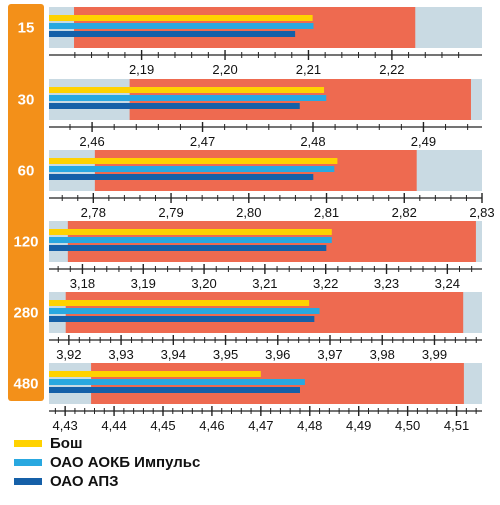 This screenshot has width=500, height=505. Describe the element at coordinates (64, 425) in the screenshot. I see `group-480-tick-label: 4,43` at that location.